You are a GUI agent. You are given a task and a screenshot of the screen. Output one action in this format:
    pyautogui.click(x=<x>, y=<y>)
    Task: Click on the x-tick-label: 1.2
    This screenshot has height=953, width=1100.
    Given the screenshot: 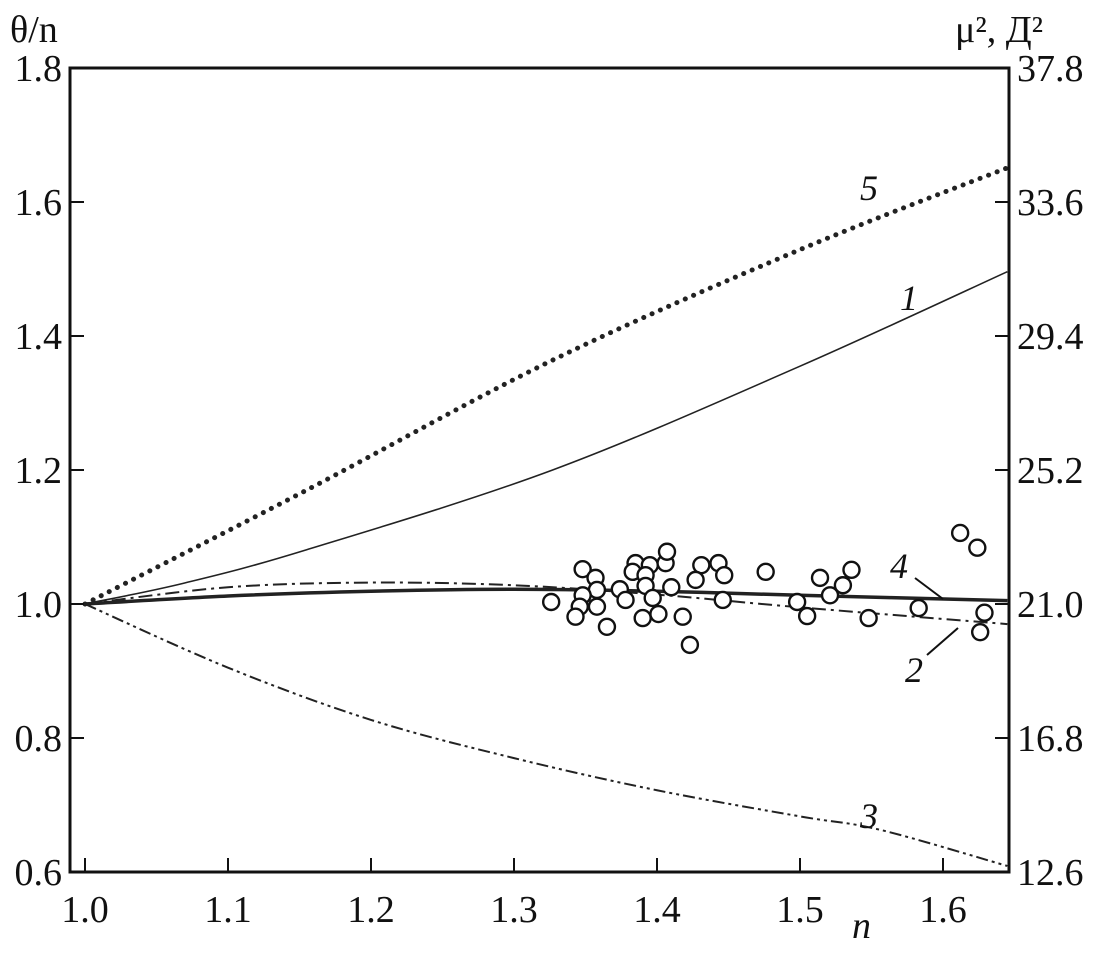 What is the action you would take?
    pyautogui.click(x=371, y=910)
    